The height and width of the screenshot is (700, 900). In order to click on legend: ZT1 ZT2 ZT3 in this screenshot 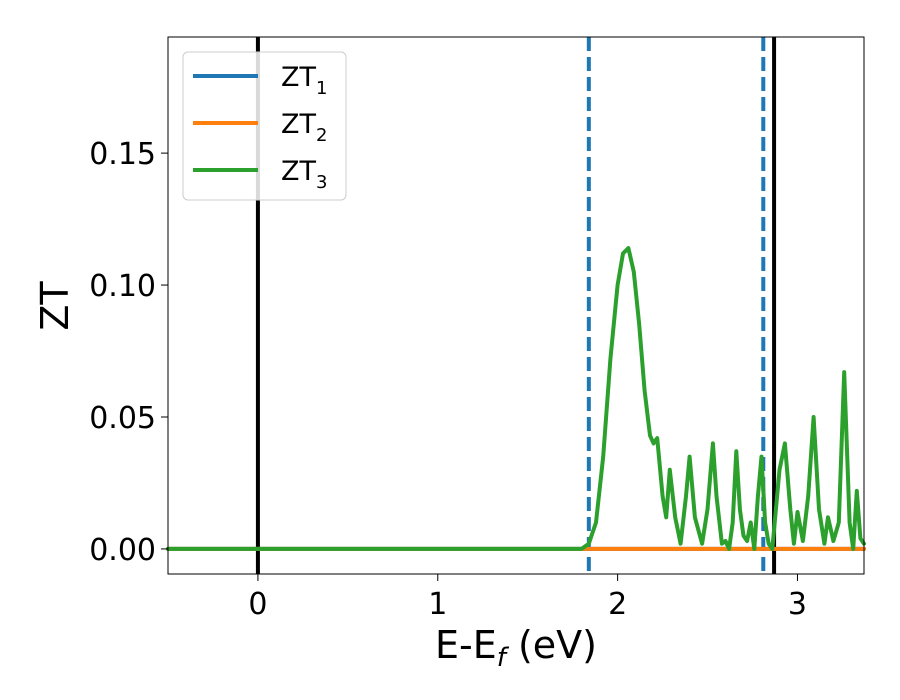, I will do `click(264, 126)`.